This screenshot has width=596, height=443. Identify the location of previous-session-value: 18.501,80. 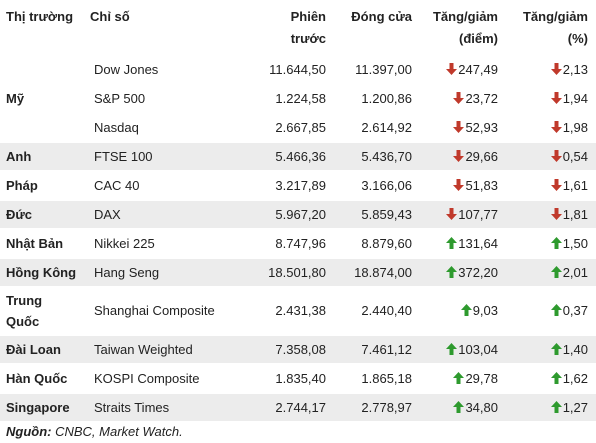
(297, 272).